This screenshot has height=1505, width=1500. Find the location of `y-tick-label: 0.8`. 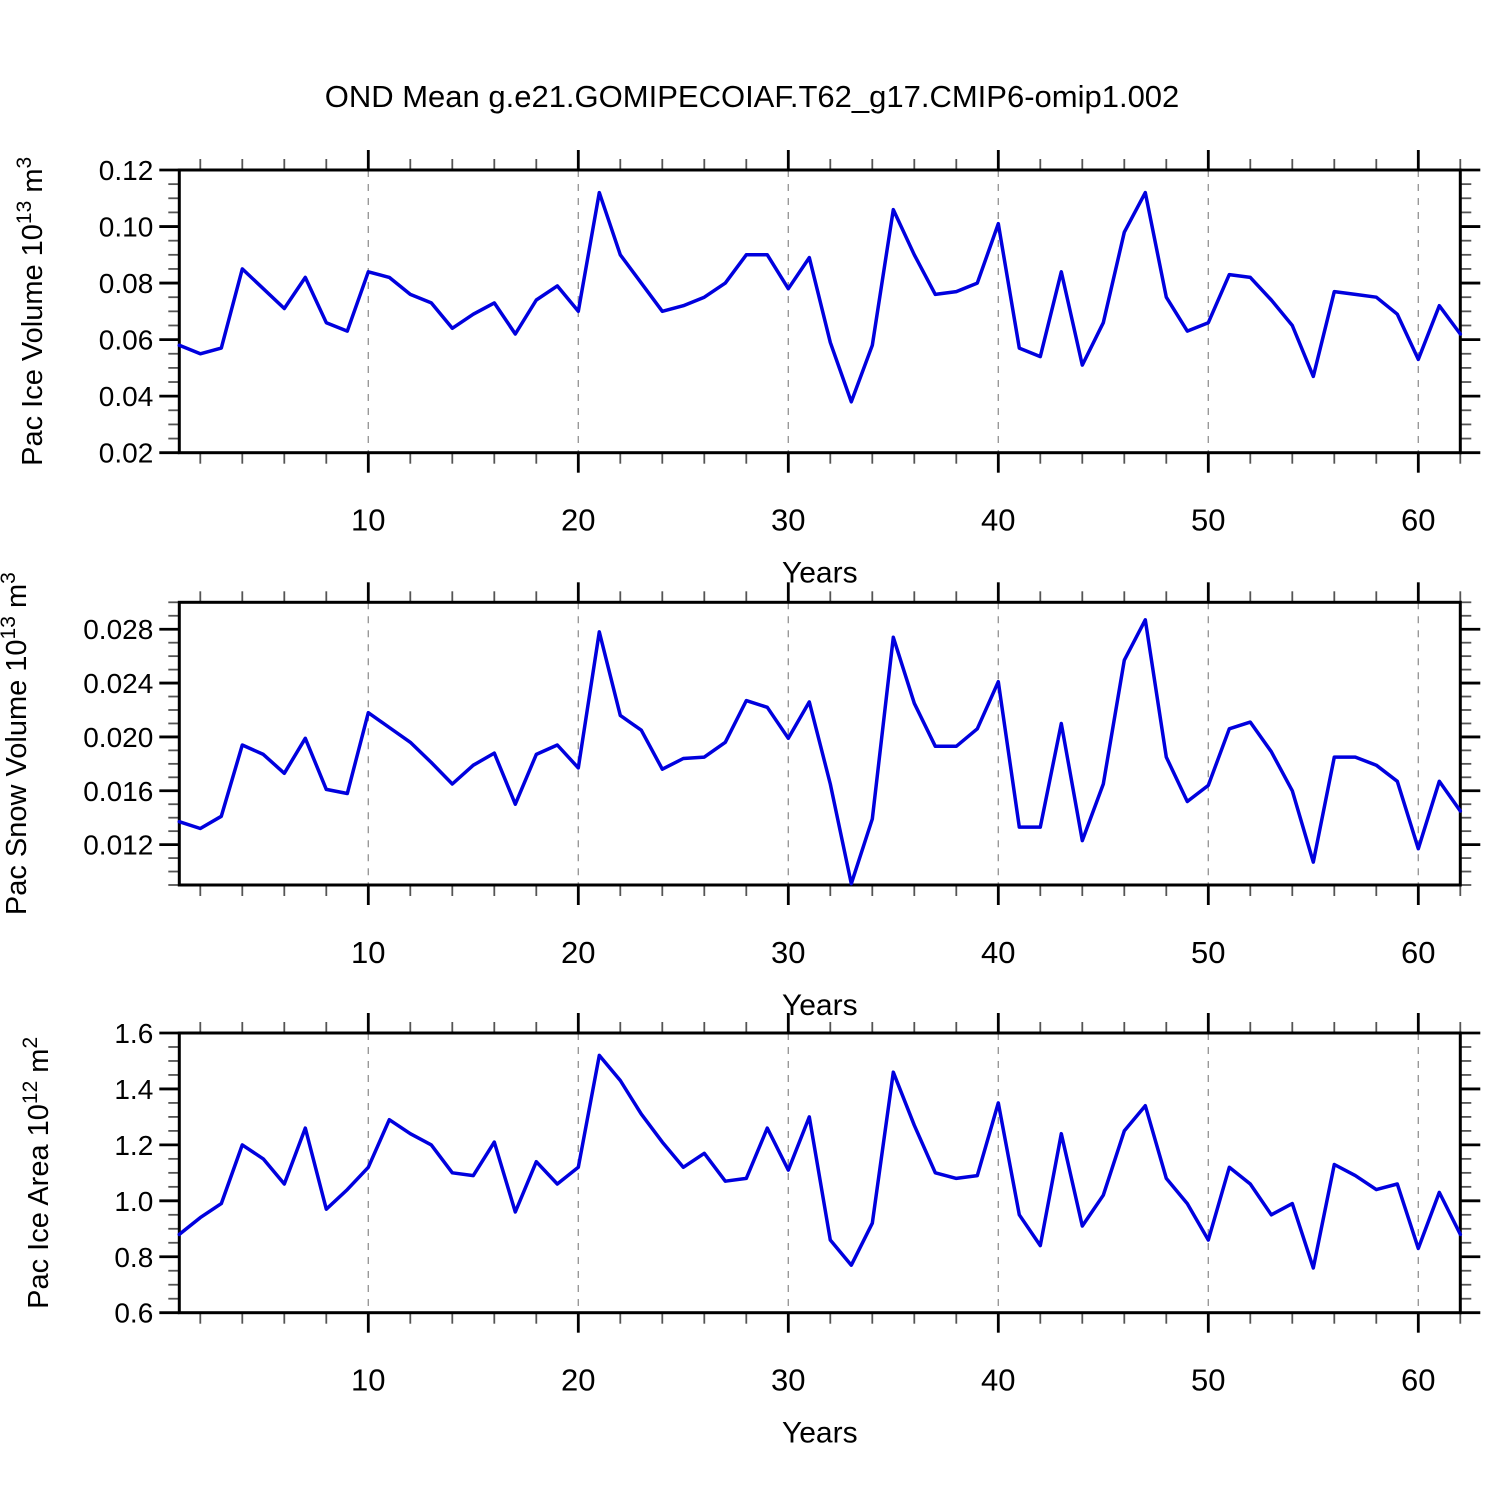

y-tick-label: 0.8 is located at coordinates (133, 1257).